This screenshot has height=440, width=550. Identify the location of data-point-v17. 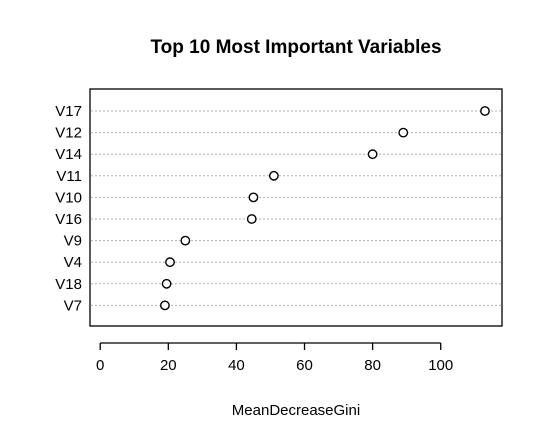
(485, 111).